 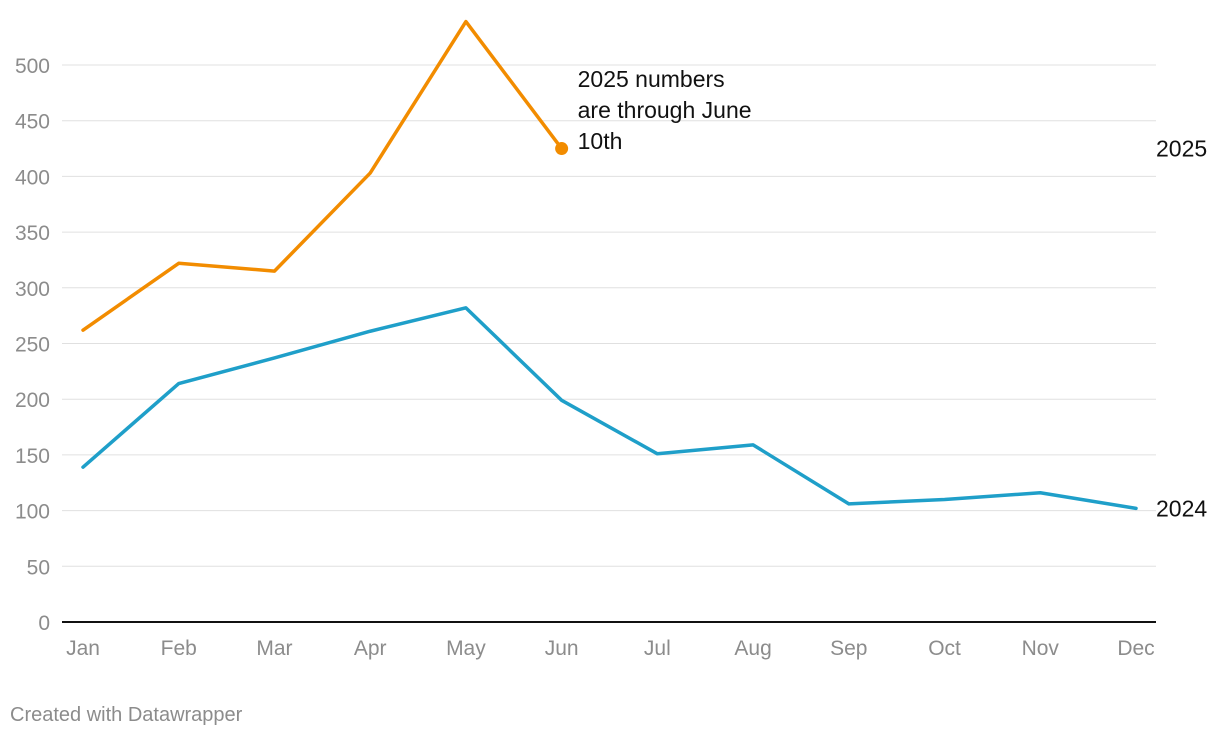 What do you see at coordinates (274, 648) in the screenshot?
I see `x-tick-label: Mar` at bounding box center [274, 648].